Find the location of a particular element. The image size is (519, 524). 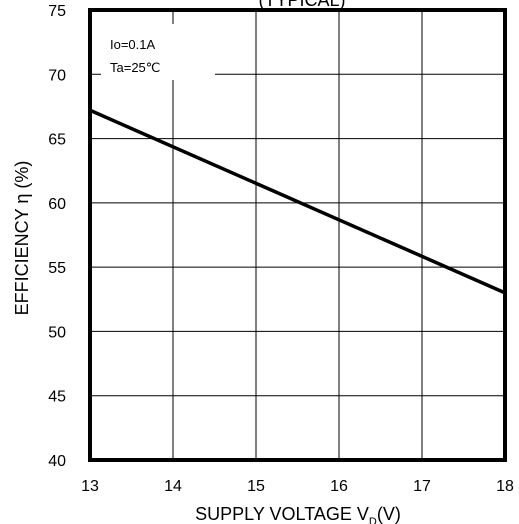

x-tick-label: 17 is located at coordinates (422, 486).